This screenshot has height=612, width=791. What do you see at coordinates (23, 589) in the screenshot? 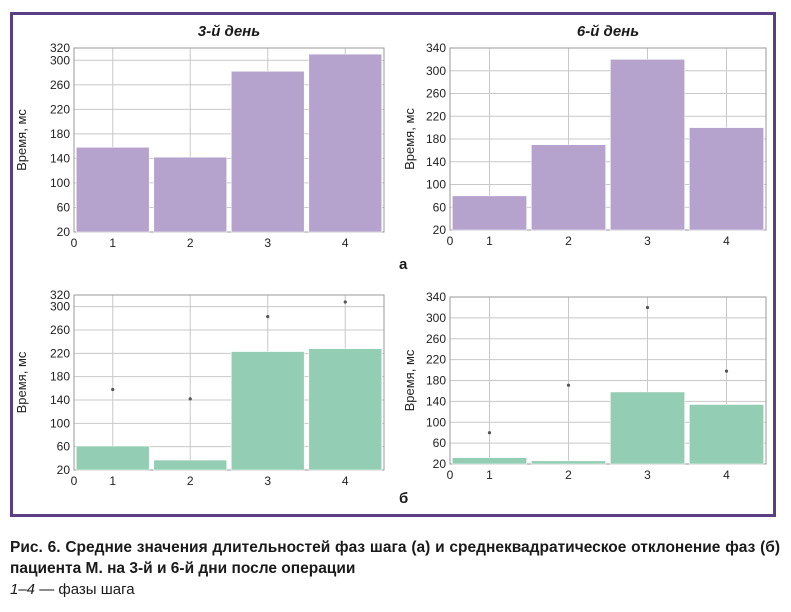
I see `caption-legend-range: 1–4` at bounding box center [23, 589].